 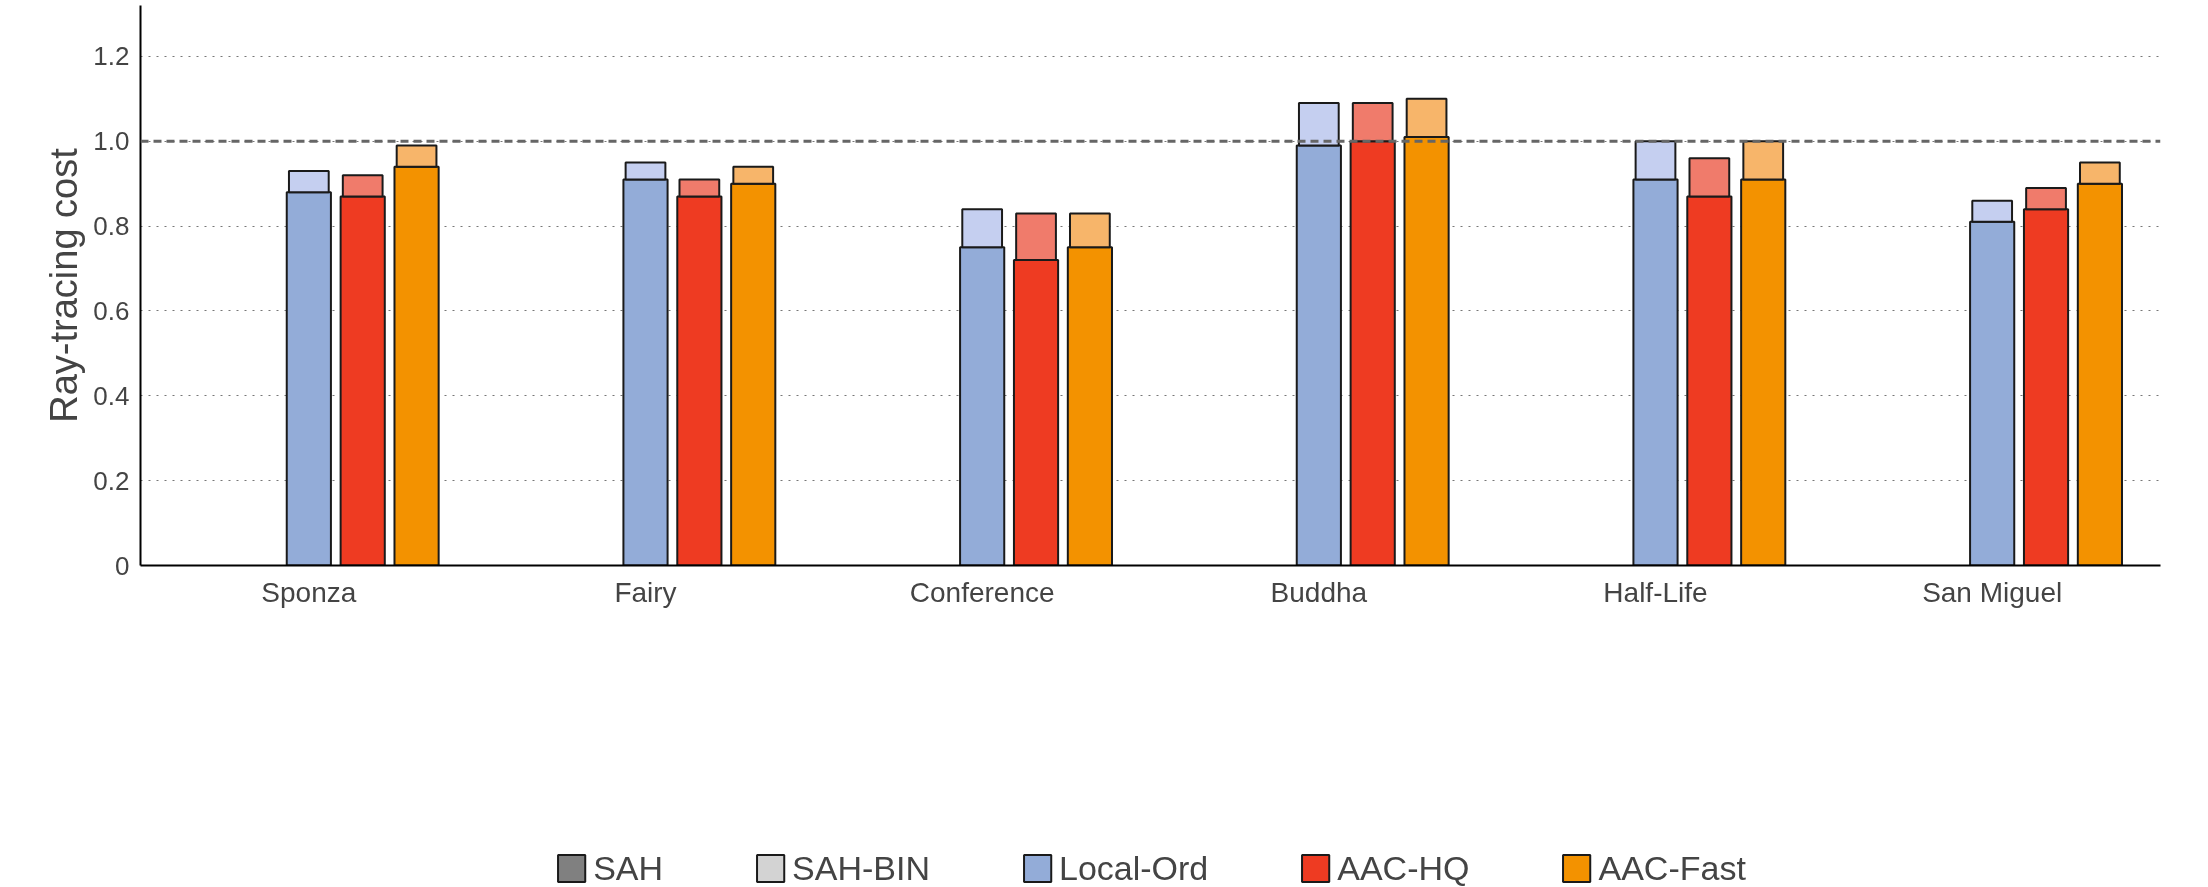 I want to click on y-axis-title: Ray-tracing cost, so click(x=64, y=285).